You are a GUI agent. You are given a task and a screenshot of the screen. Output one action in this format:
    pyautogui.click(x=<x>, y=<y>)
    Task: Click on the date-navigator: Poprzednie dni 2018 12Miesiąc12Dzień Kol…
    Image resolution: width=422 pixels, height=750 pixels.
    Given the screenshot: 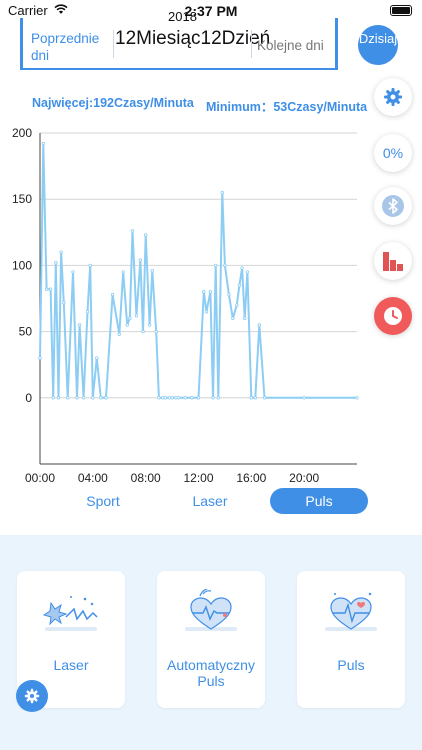 What is the action you would take?
    pyautogui.click(x=179, y=39)
    